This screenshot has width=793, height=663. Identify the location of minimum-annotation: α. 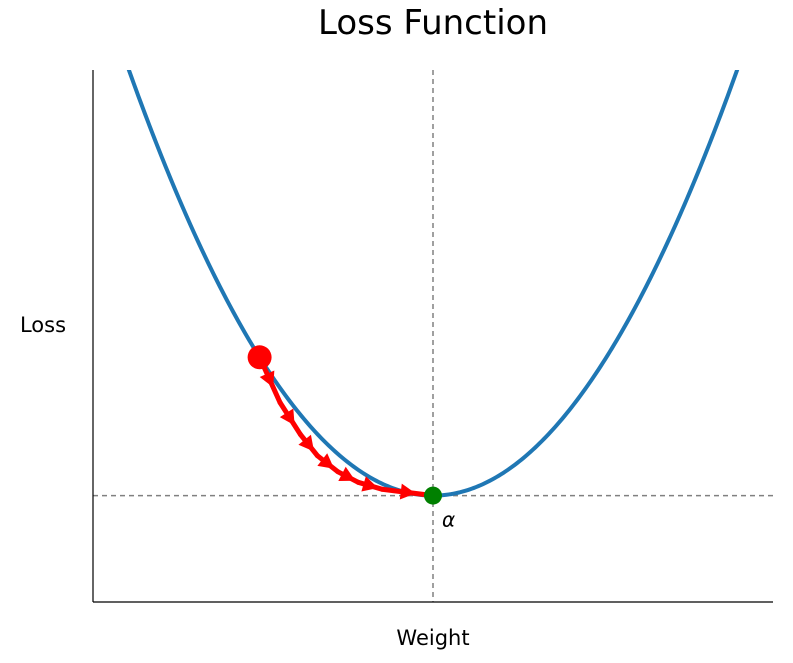
(448, 520).